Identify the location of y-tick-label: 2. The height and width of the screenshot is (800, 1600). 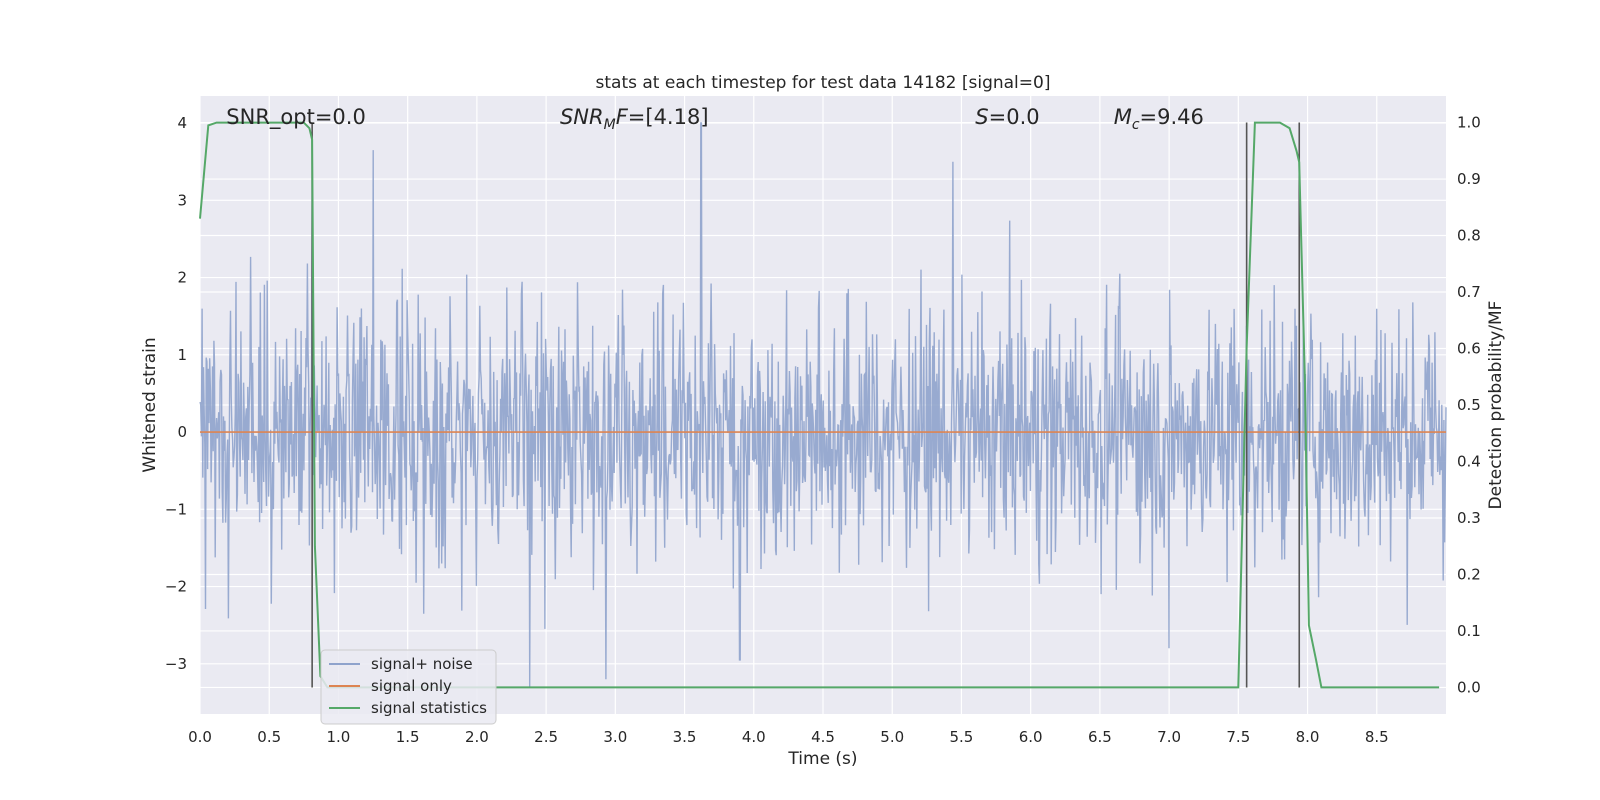
(182, 278).